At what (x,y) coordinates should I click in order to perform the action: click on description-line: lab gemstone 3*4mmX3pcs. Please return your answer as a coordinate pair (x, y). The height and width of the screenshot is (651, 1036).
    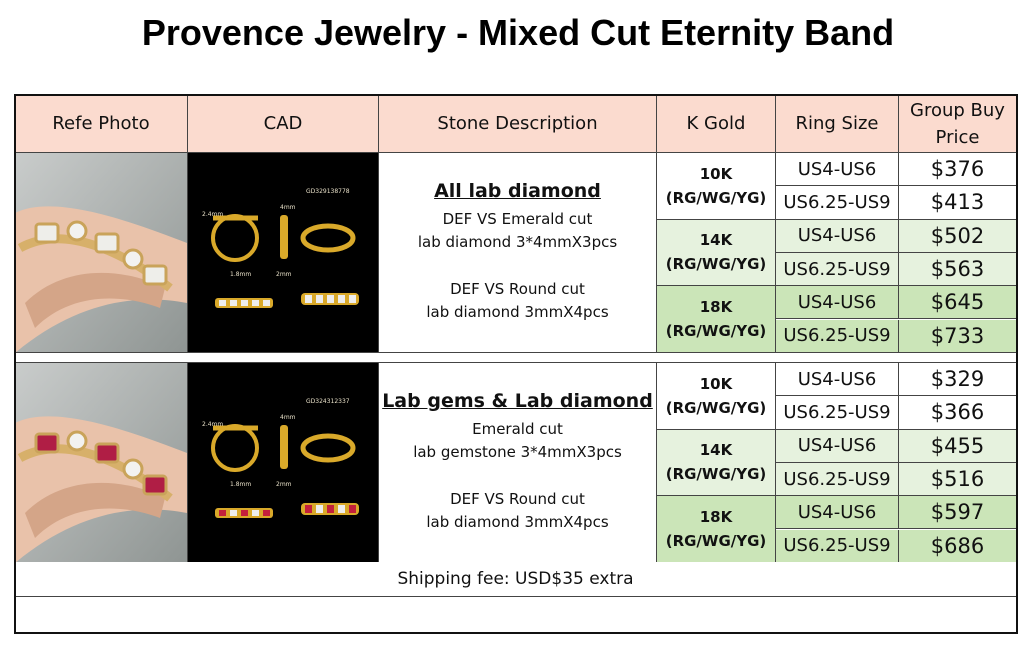
    Looking at the image, I should click on (517, 452).